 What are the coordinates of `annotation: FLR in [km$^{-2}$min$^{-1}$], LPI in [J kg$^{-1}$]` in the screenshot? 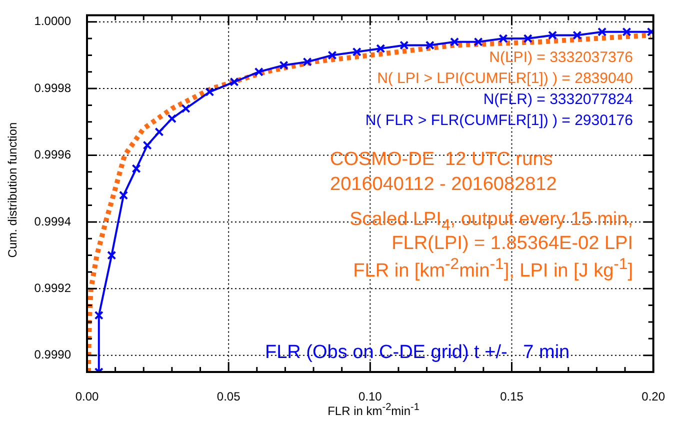 It's located at (493, 269).